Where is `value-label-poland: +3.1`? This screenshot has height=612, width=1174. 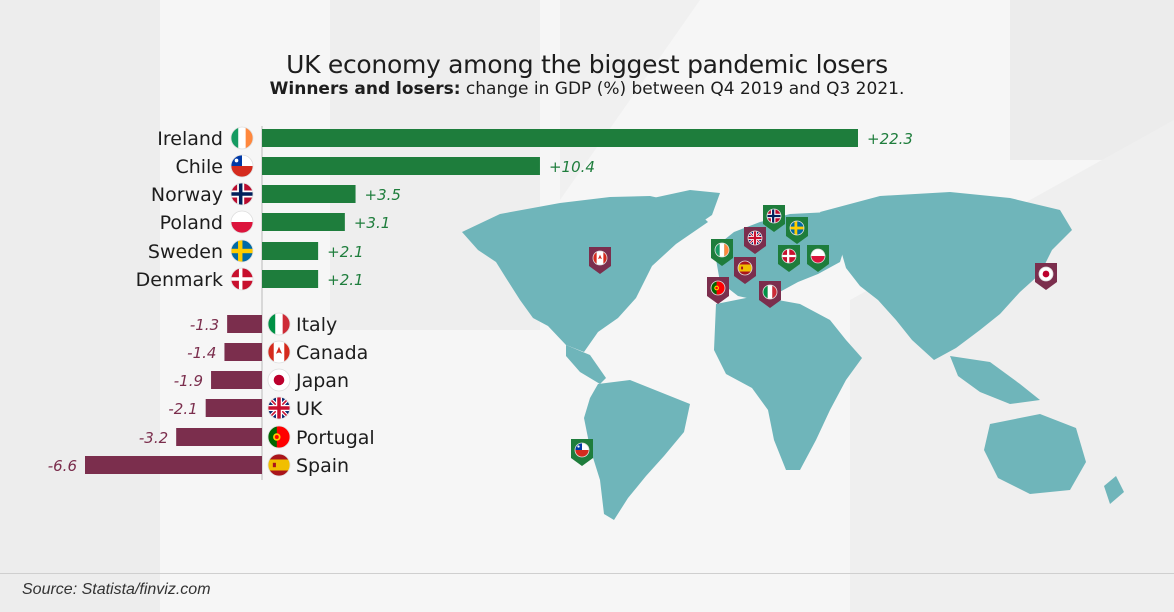
value-label-poland: +3.1 is located at coordinates (372, 223).